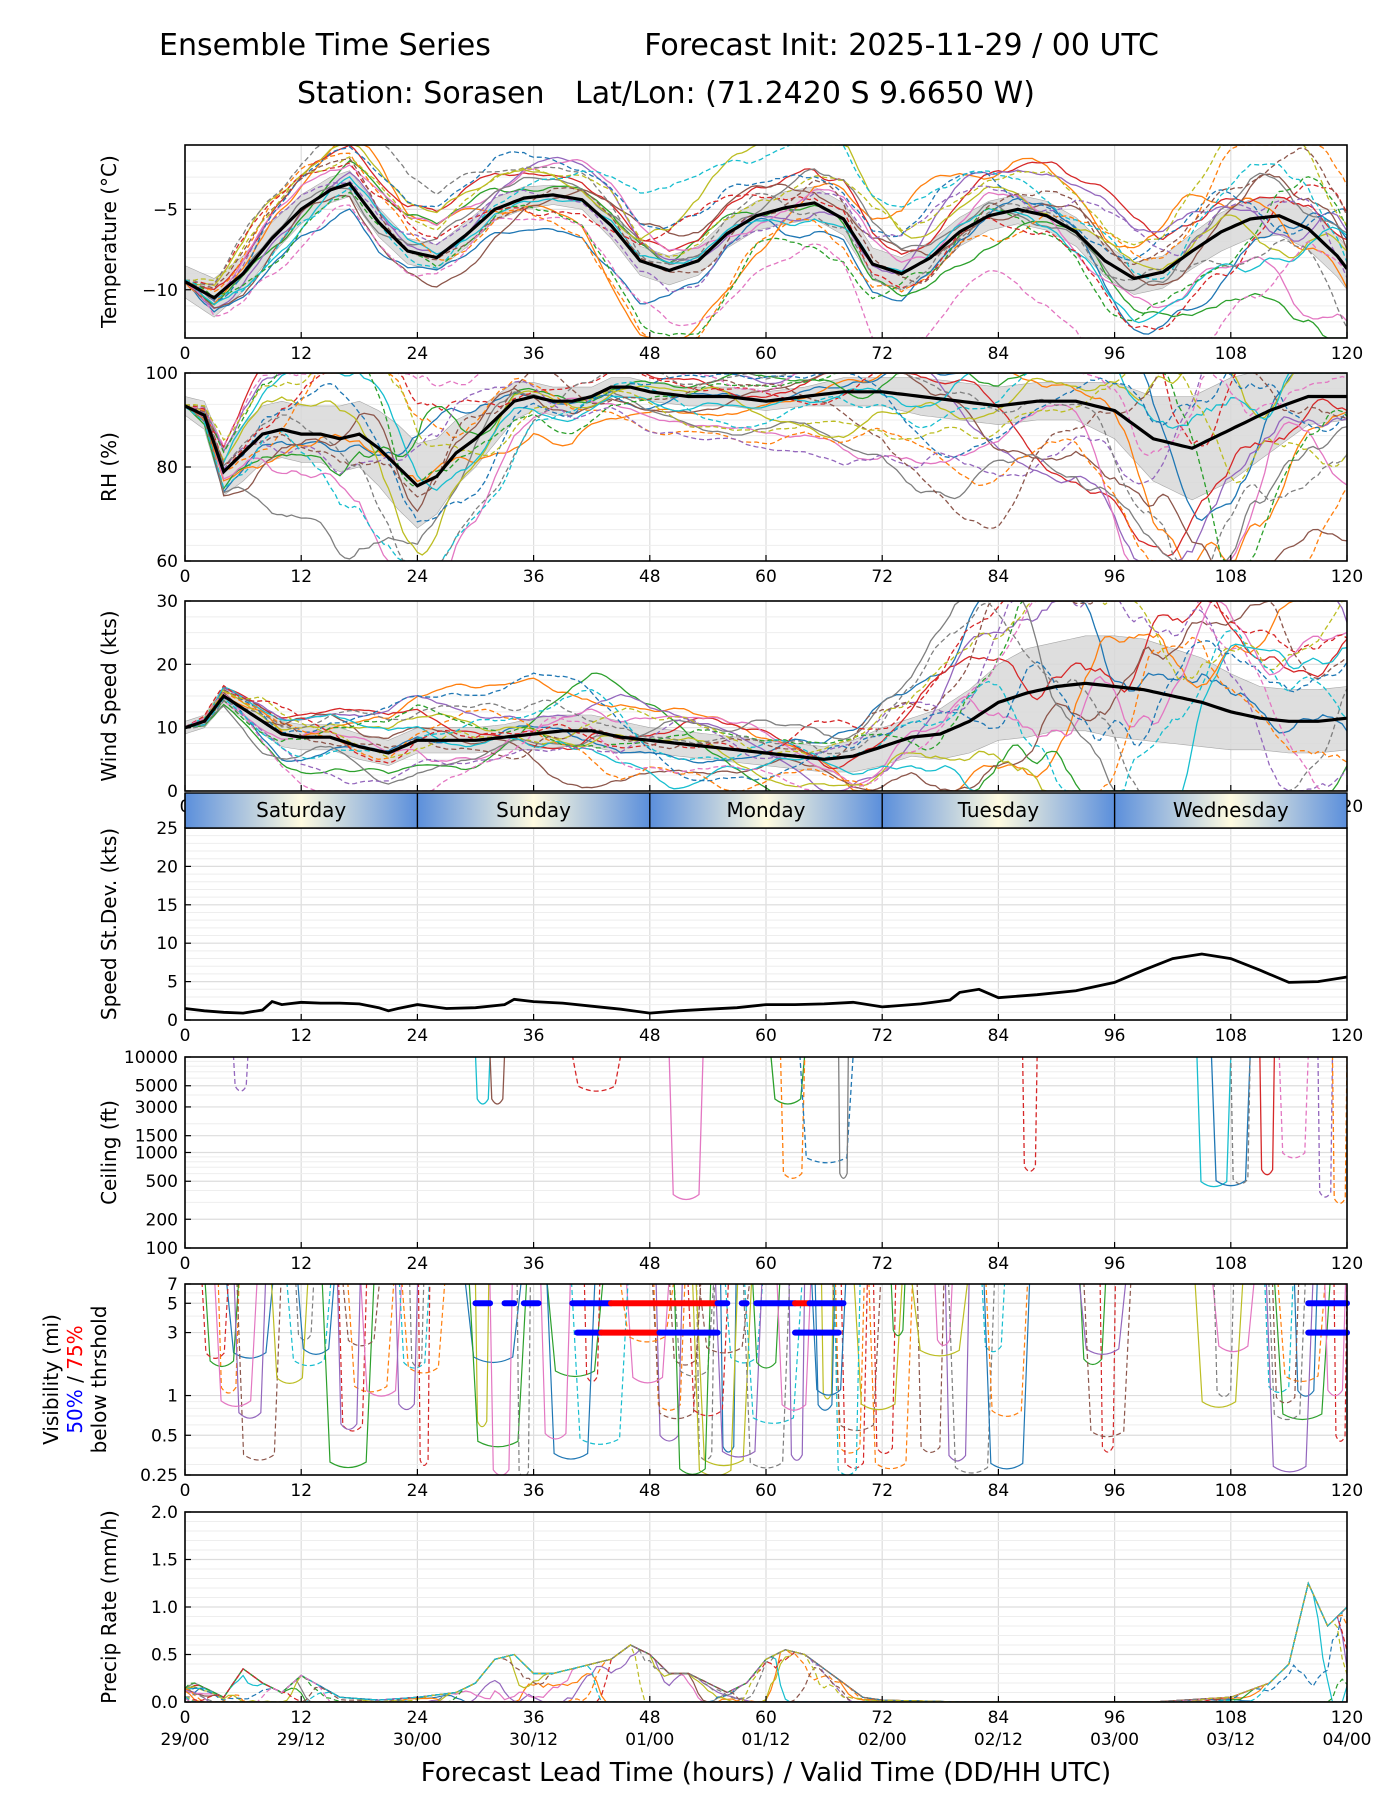 The image size is (1400, 1800). I want to click on station-label: Station: Sorasen, so click(421, 93).